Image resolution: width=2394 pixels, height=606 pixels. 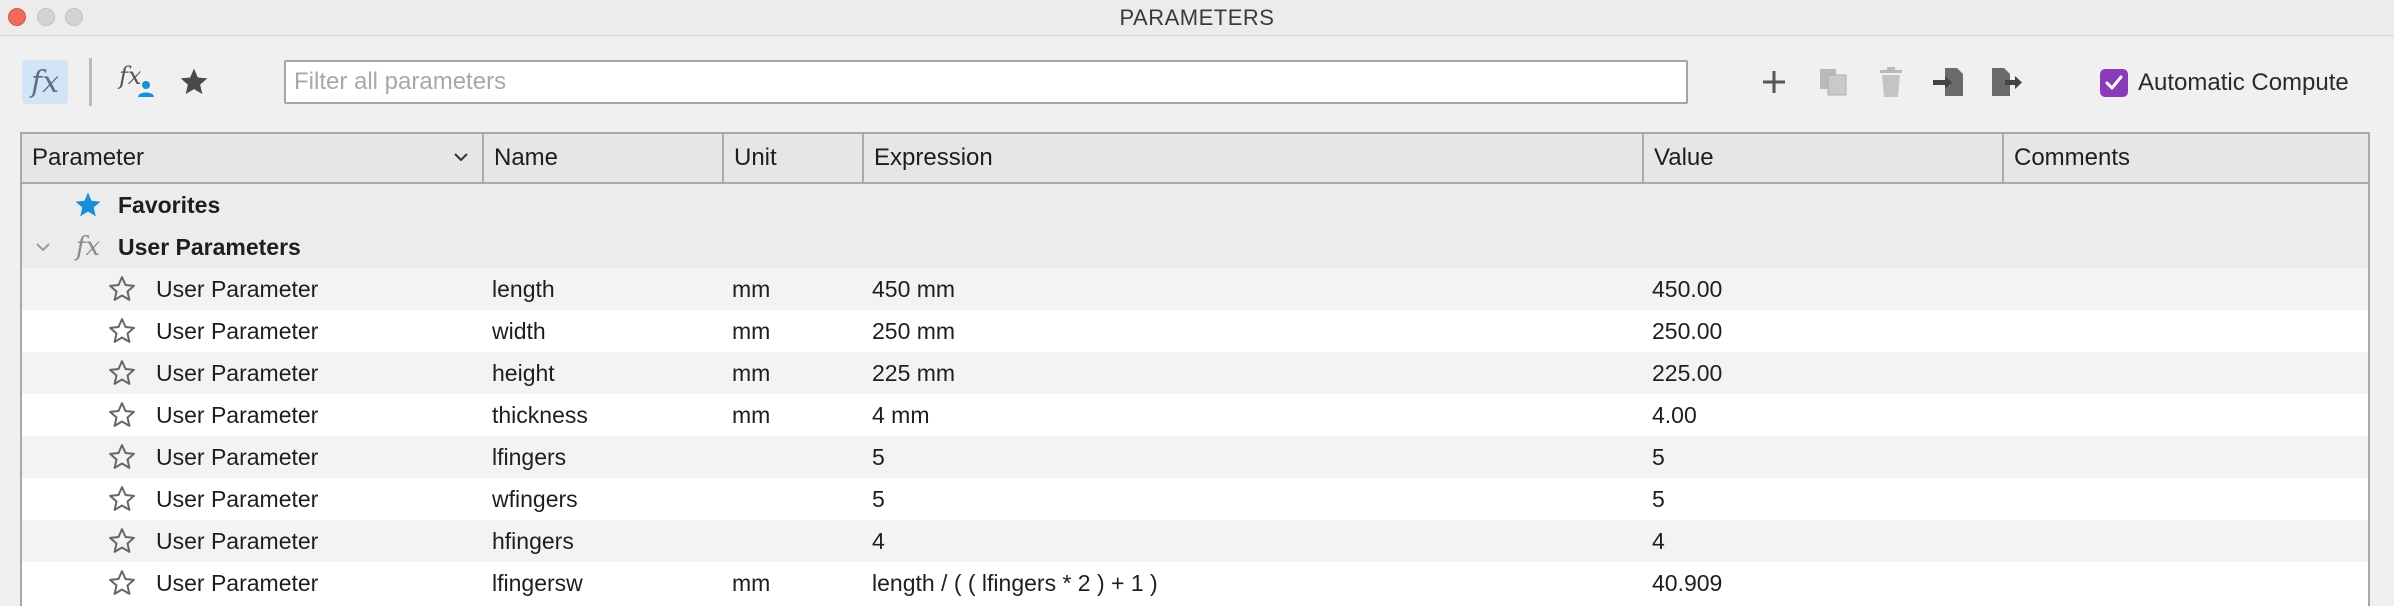 What do you see at coordinates (533, 540) in the screenshot?
I see `parameter-name: hfingers` at bounding box center [533, 540].